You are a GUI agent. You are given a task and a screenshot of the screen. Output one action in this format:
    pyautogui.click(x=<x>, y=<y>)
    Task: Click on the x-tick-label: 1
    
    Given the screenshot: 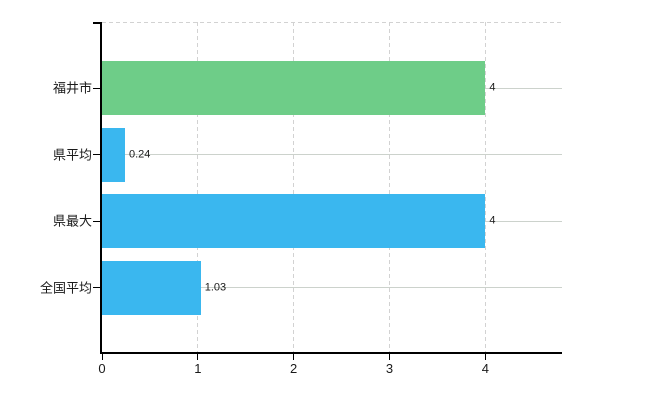 What is the action you would take?
    pyautogui.click(x=198, y=368)
    